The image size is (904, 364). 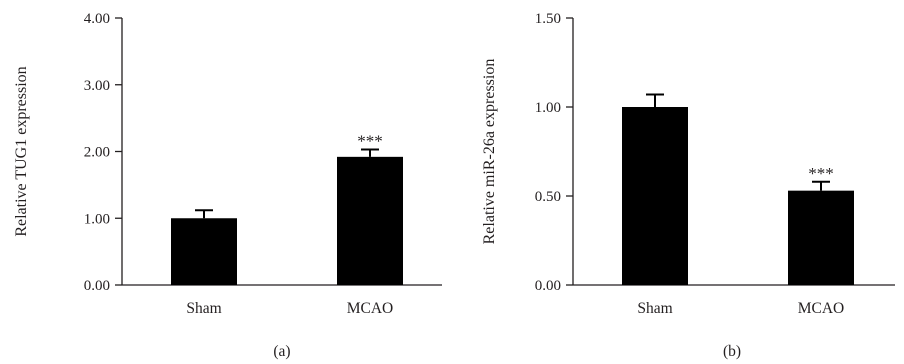 I want to click on panel-label: (b), so click(x=732, y=351).